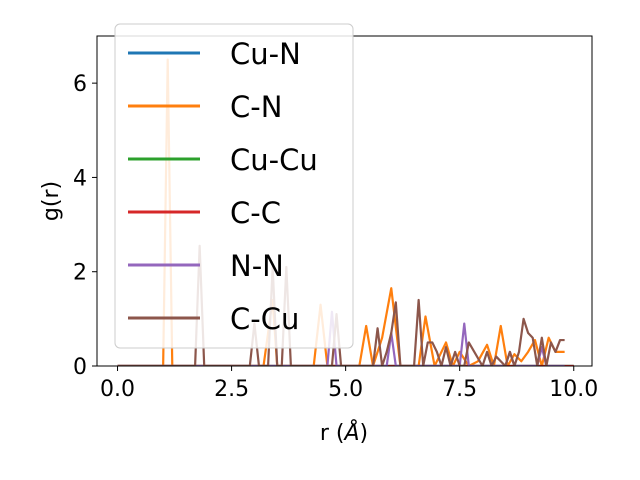  Describe the element at coordinates (257, 266) in the screenshot. I see `legend-label-n-n: N-N` at that location.